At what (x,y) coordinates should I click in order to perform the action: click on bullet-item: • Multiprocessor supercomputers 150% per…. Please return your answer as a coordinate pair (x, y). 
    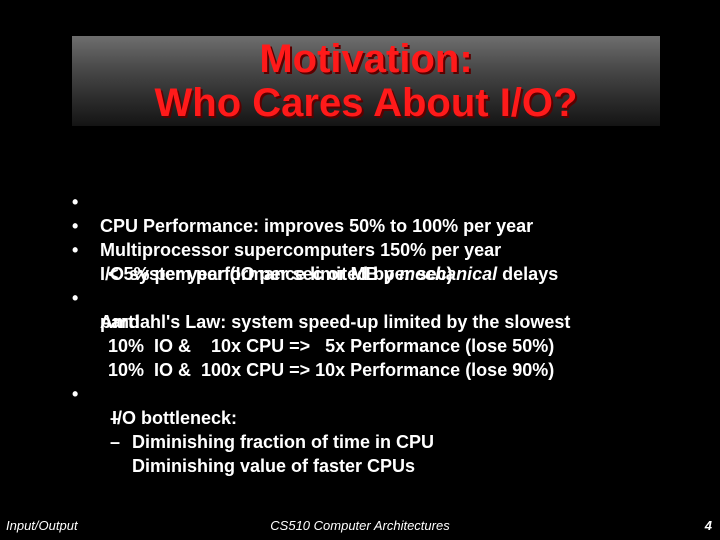
    Looking at the image, I should click on (372, 225).